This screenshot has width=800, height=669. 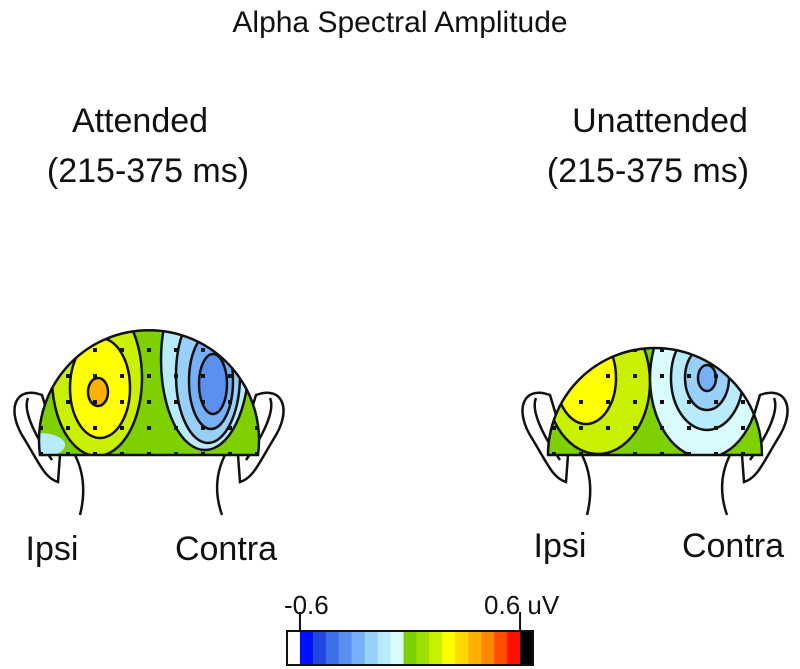 I want to click on panel-title: Unattended, so click(x=660, y=121).